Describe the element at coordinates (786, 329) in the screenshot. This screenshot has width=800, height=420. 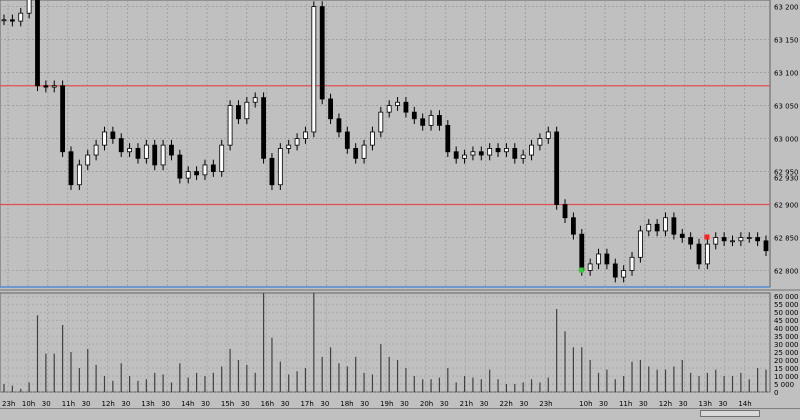
I see `volume-tick-label: 40 000` at that location.